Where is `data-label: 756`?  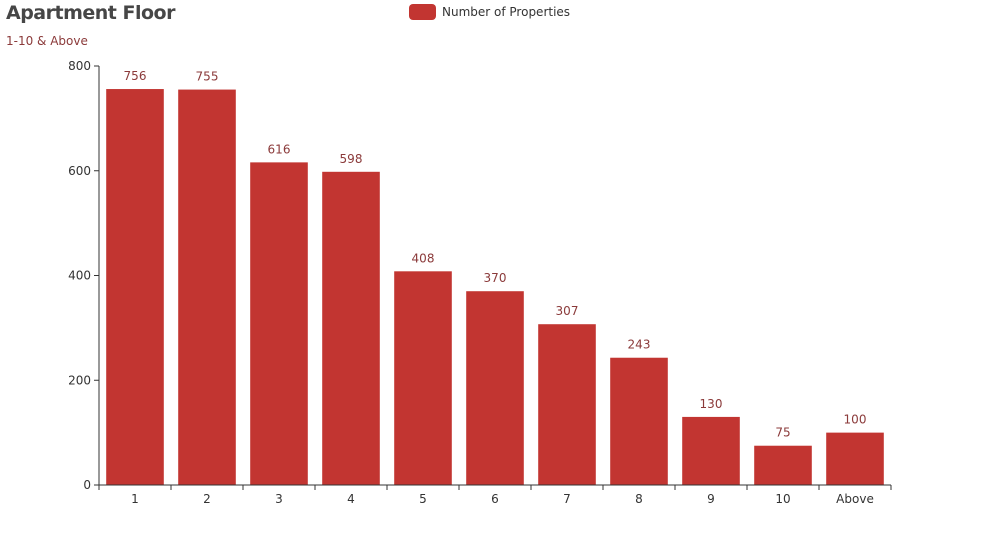
data-label: 756 is located at coordinates (135, 76).